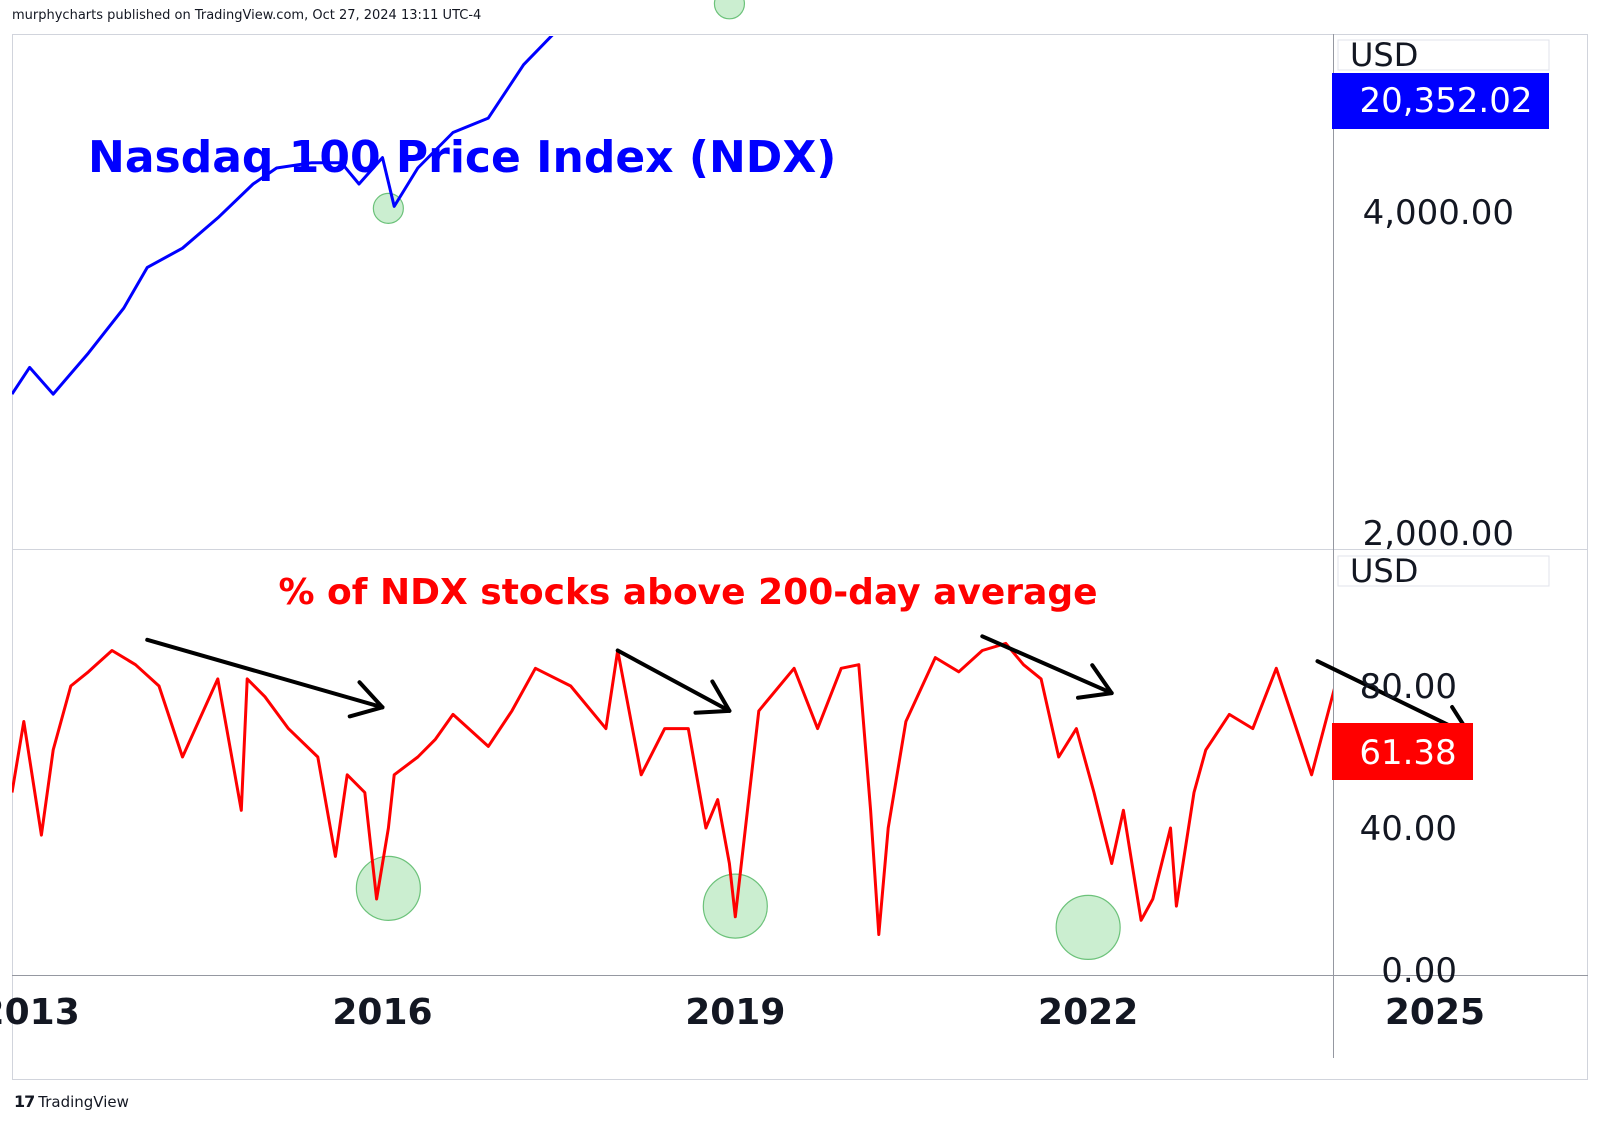 The height and width of the screenshot is (1124, 1600). What do you see at coordinates (83, 1101) in the screenshot?
I see `footer-brand: TradingView` at bounding box center [83, 1101].